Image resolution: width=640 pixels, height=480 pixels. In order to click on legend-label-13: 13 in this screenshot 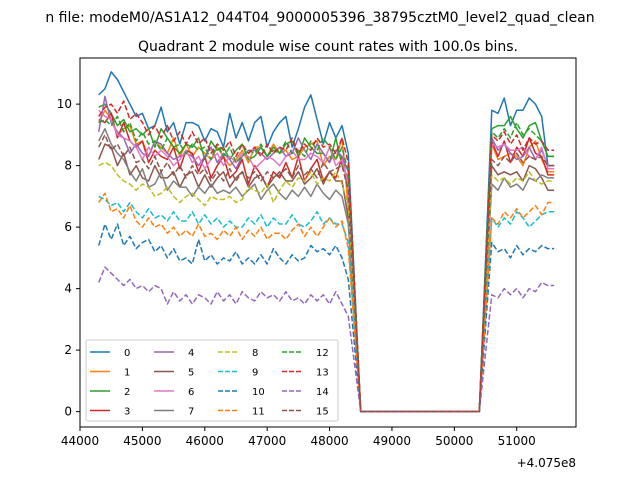, I will do `click(322, 373)`.